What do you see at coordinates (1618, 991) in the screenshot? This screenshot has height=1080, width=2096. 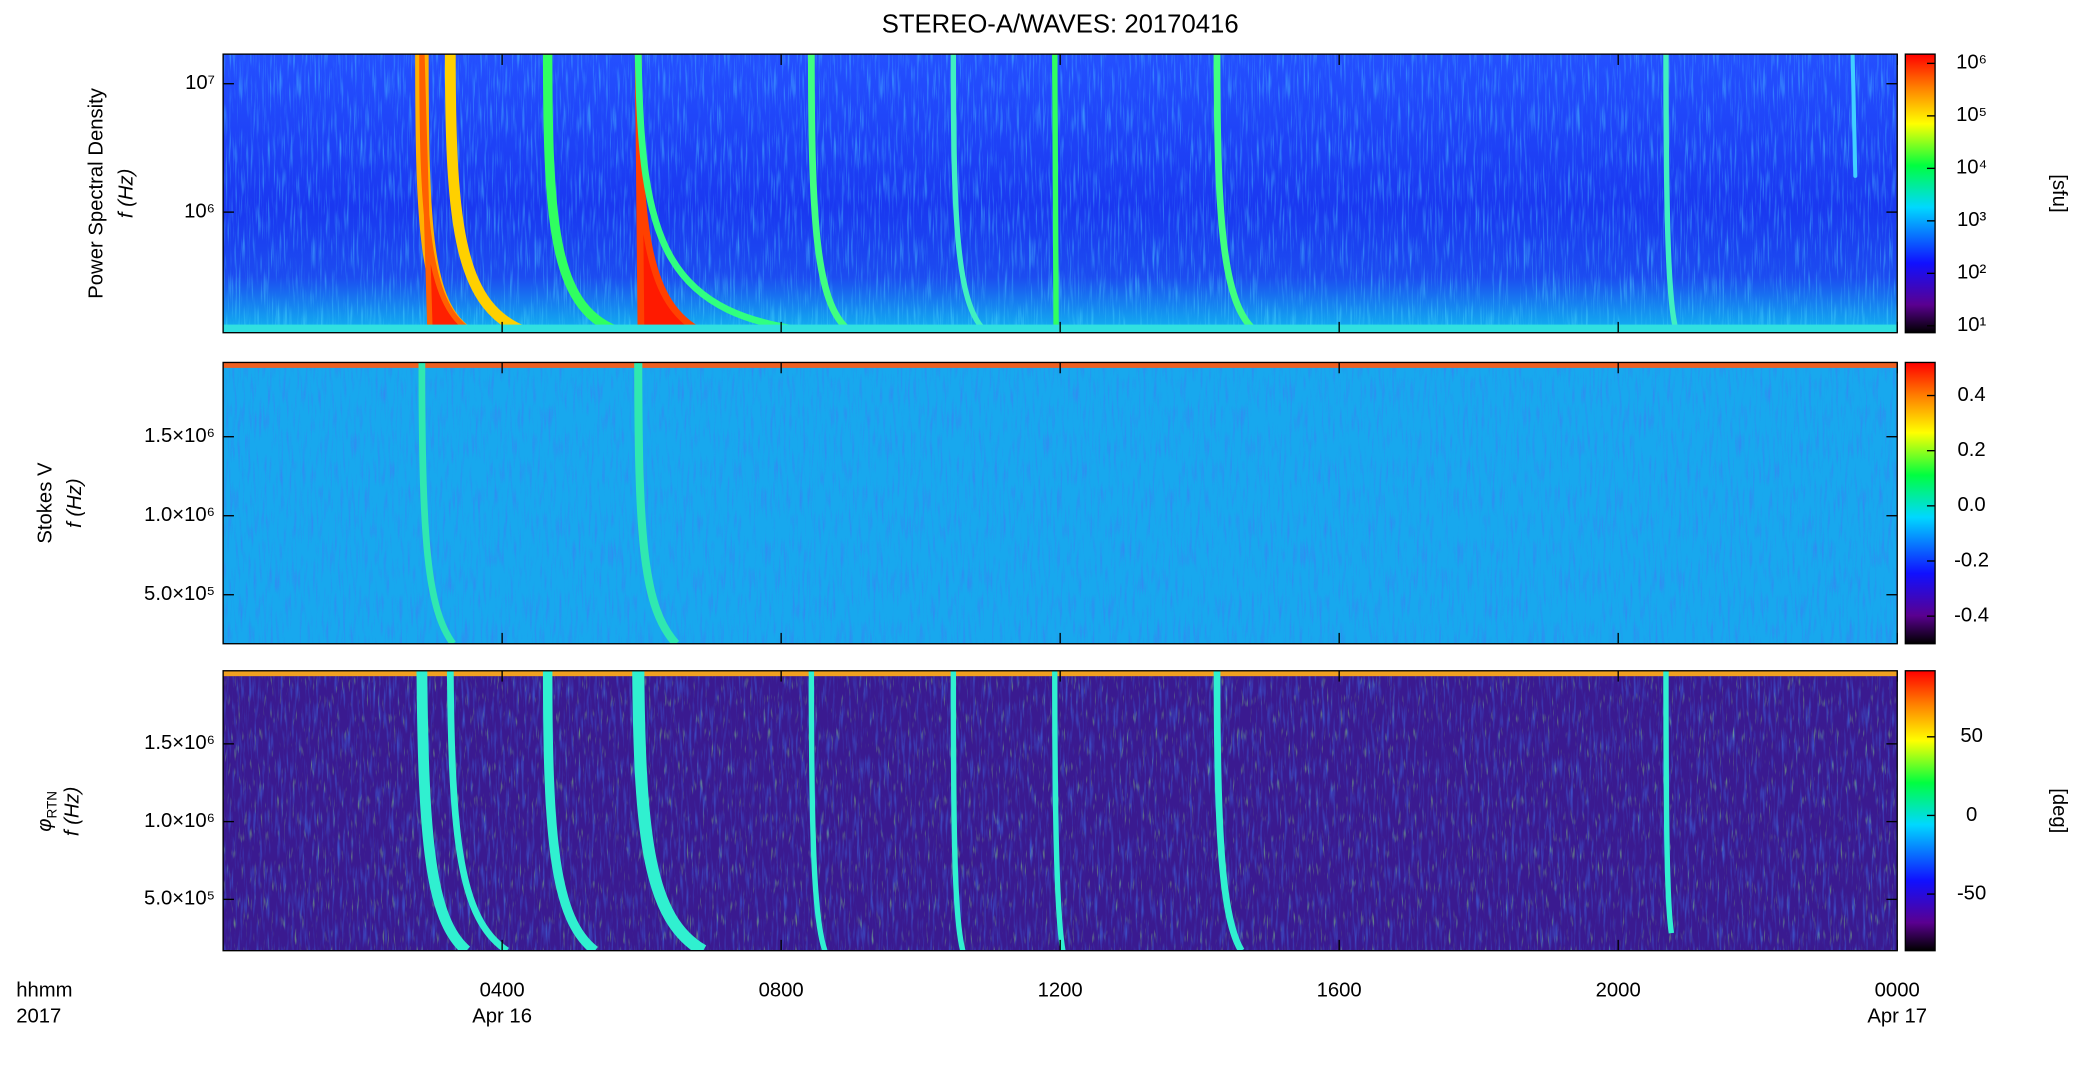 I see `x-tick-label: 2000` at bounding box center [1618, 991].